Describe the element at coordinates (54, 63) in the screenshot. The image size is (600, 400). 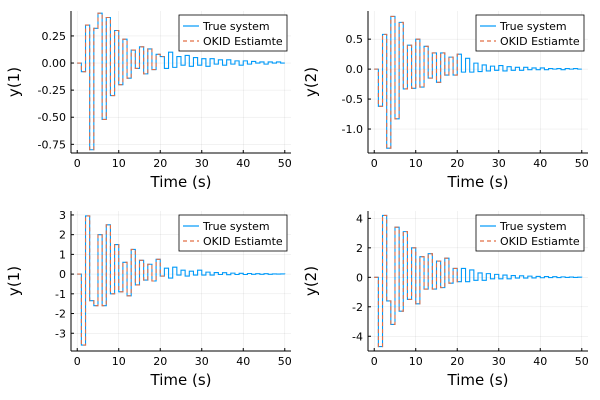
I see `y-tick-label: 0.00` at that location.